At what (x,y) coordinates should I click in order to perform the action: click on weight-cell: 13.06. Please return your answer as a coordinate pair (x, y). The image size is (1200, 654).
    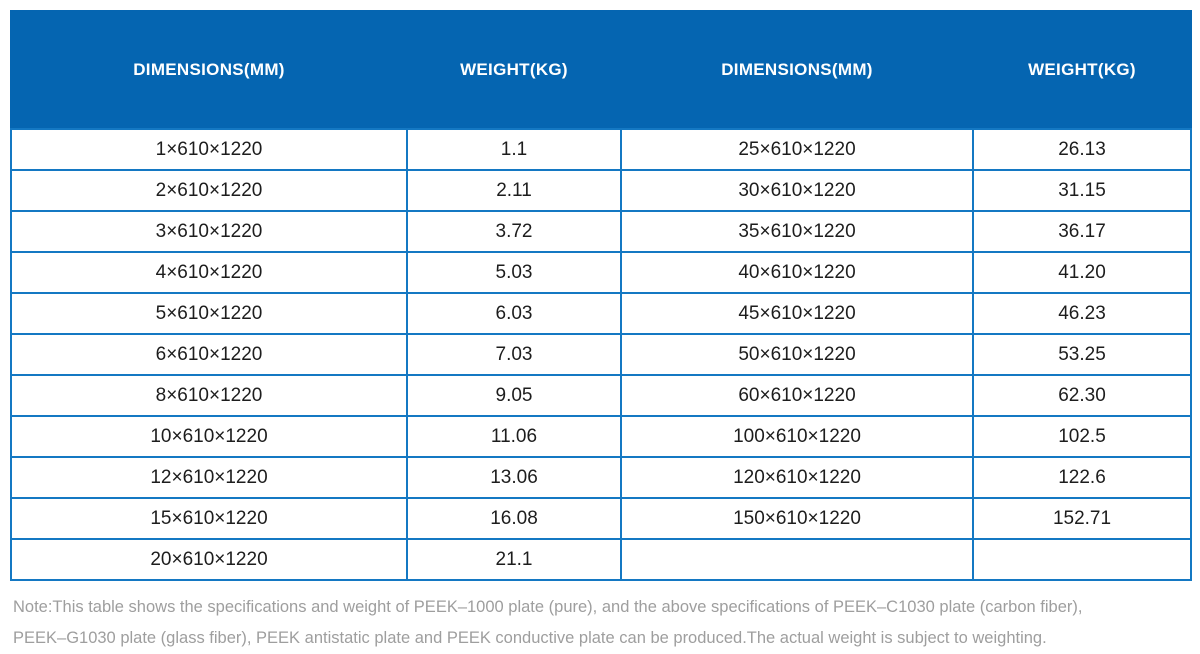
    Looking at the image, I should click on (514, 477).